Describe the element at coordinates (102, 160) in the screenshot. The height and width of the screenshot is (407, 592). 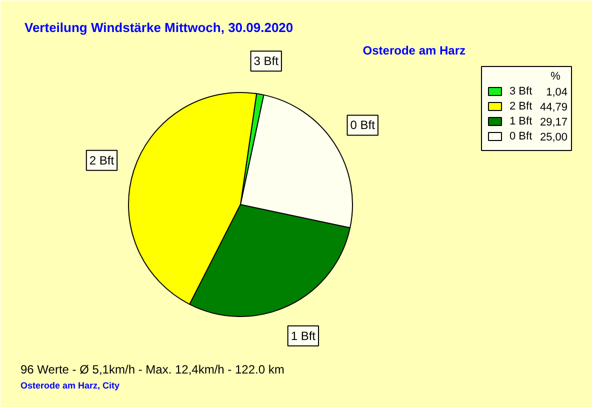
I see `slice-label: 2 Bft` at that location.